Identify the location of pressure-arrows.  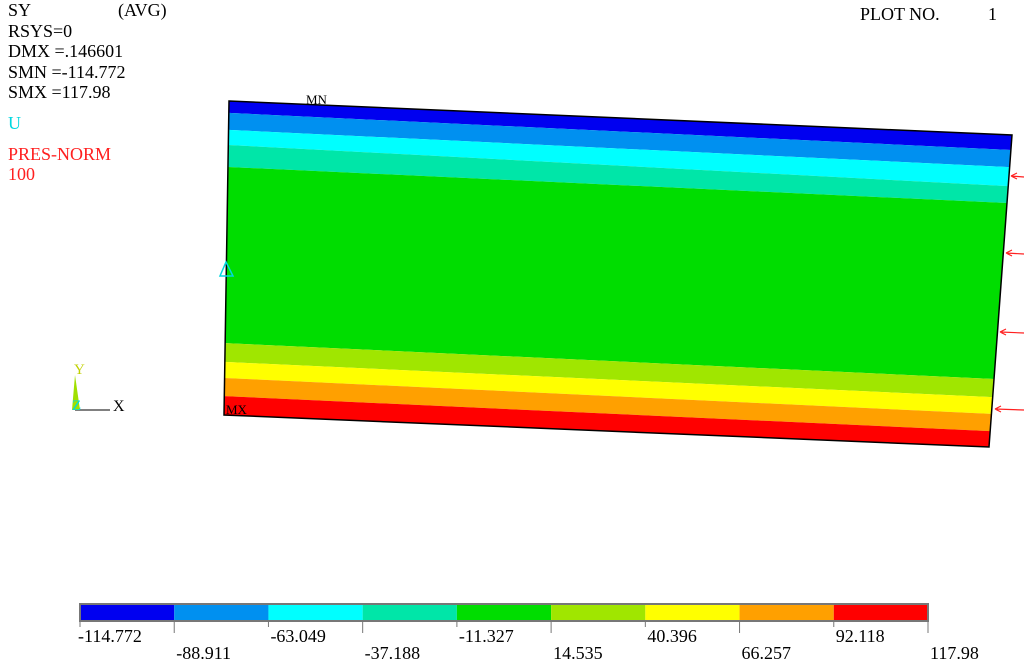
(1009, 292).